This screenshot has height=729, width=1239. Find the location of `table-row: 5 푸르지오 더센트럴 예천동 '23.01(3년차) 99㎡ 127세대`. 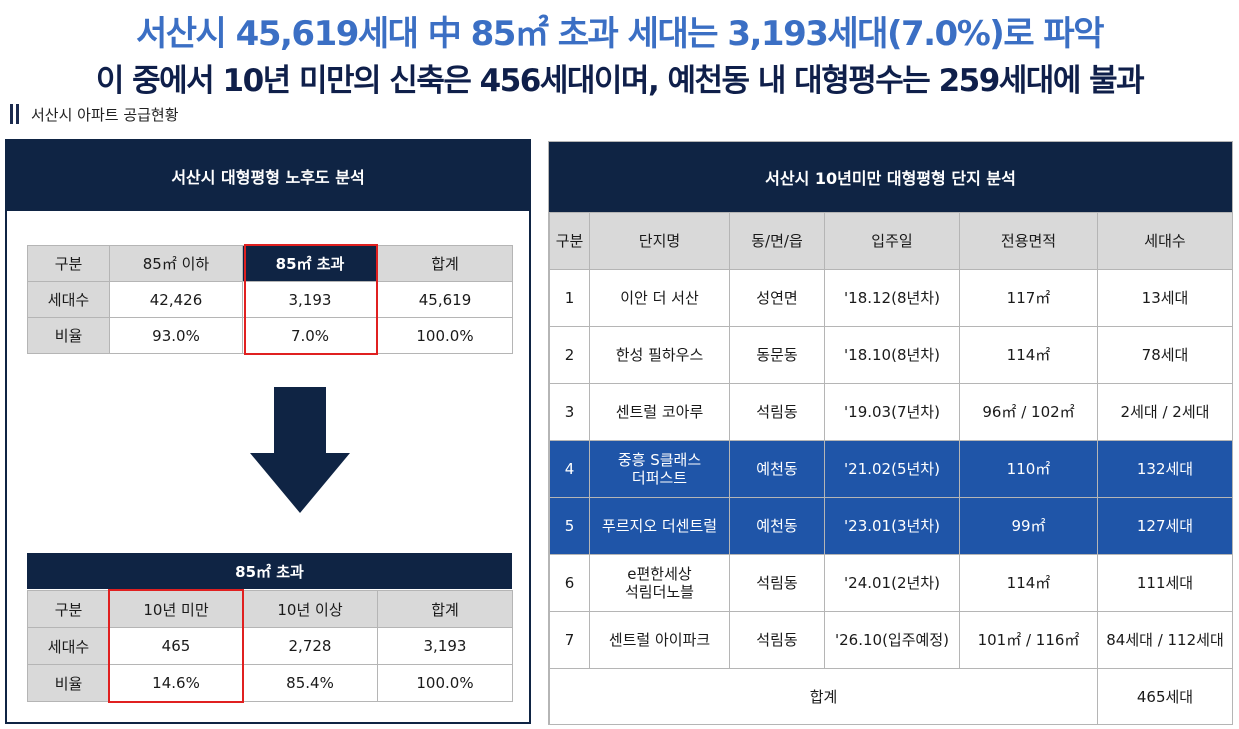

table-row: 5 푸르지오 더센트럴 예천동 '23.01(3년차) 99㎡ 127세대 is located at coordinates (891, 526).